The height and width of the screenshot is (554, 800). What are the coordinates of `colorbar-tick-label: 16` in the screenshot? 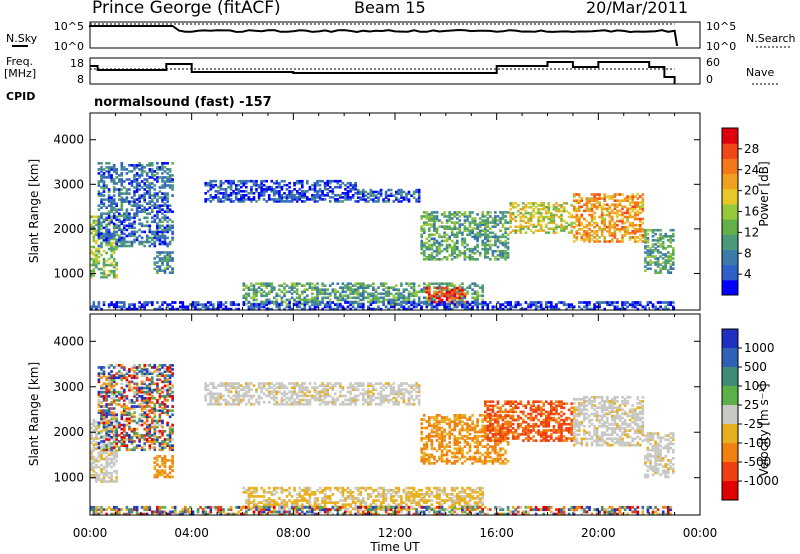 It's located at (751, 212).